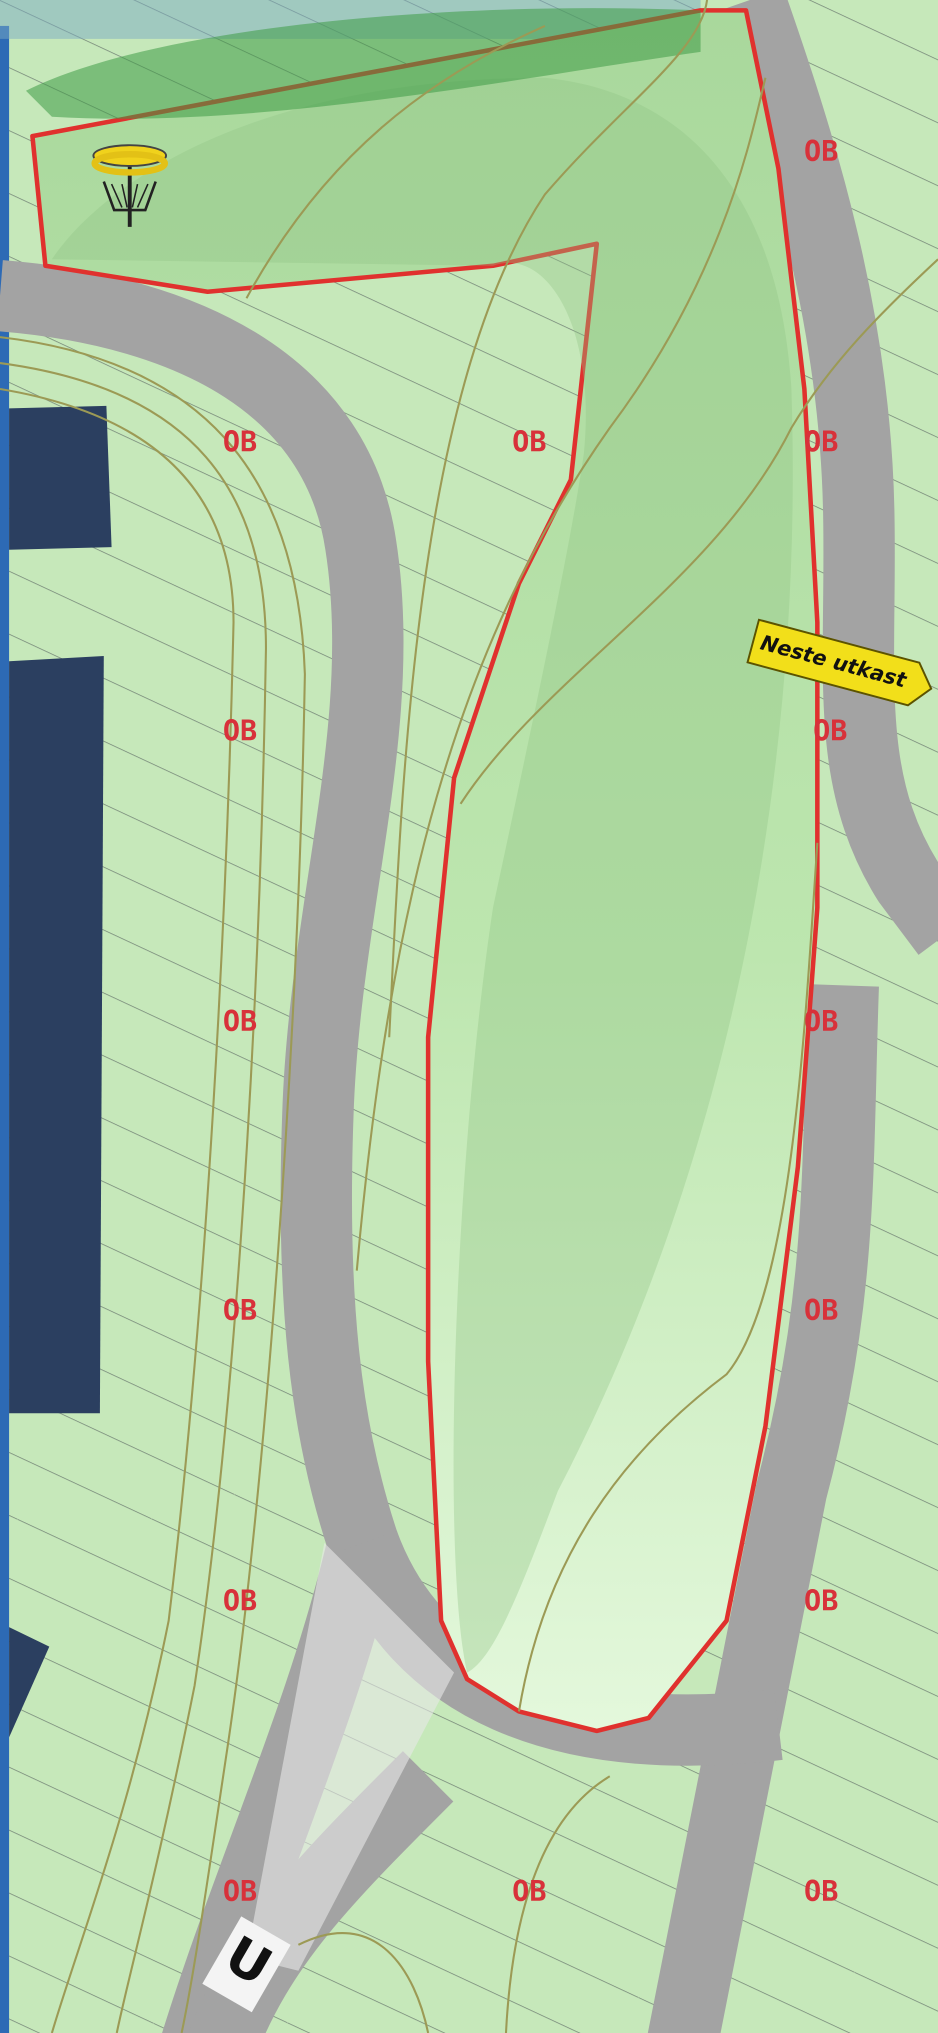 The image size is (938, 2033). Describe the element at coordinates (350, 1756) in the screenshot. I see `throwing-corridor` at that location.